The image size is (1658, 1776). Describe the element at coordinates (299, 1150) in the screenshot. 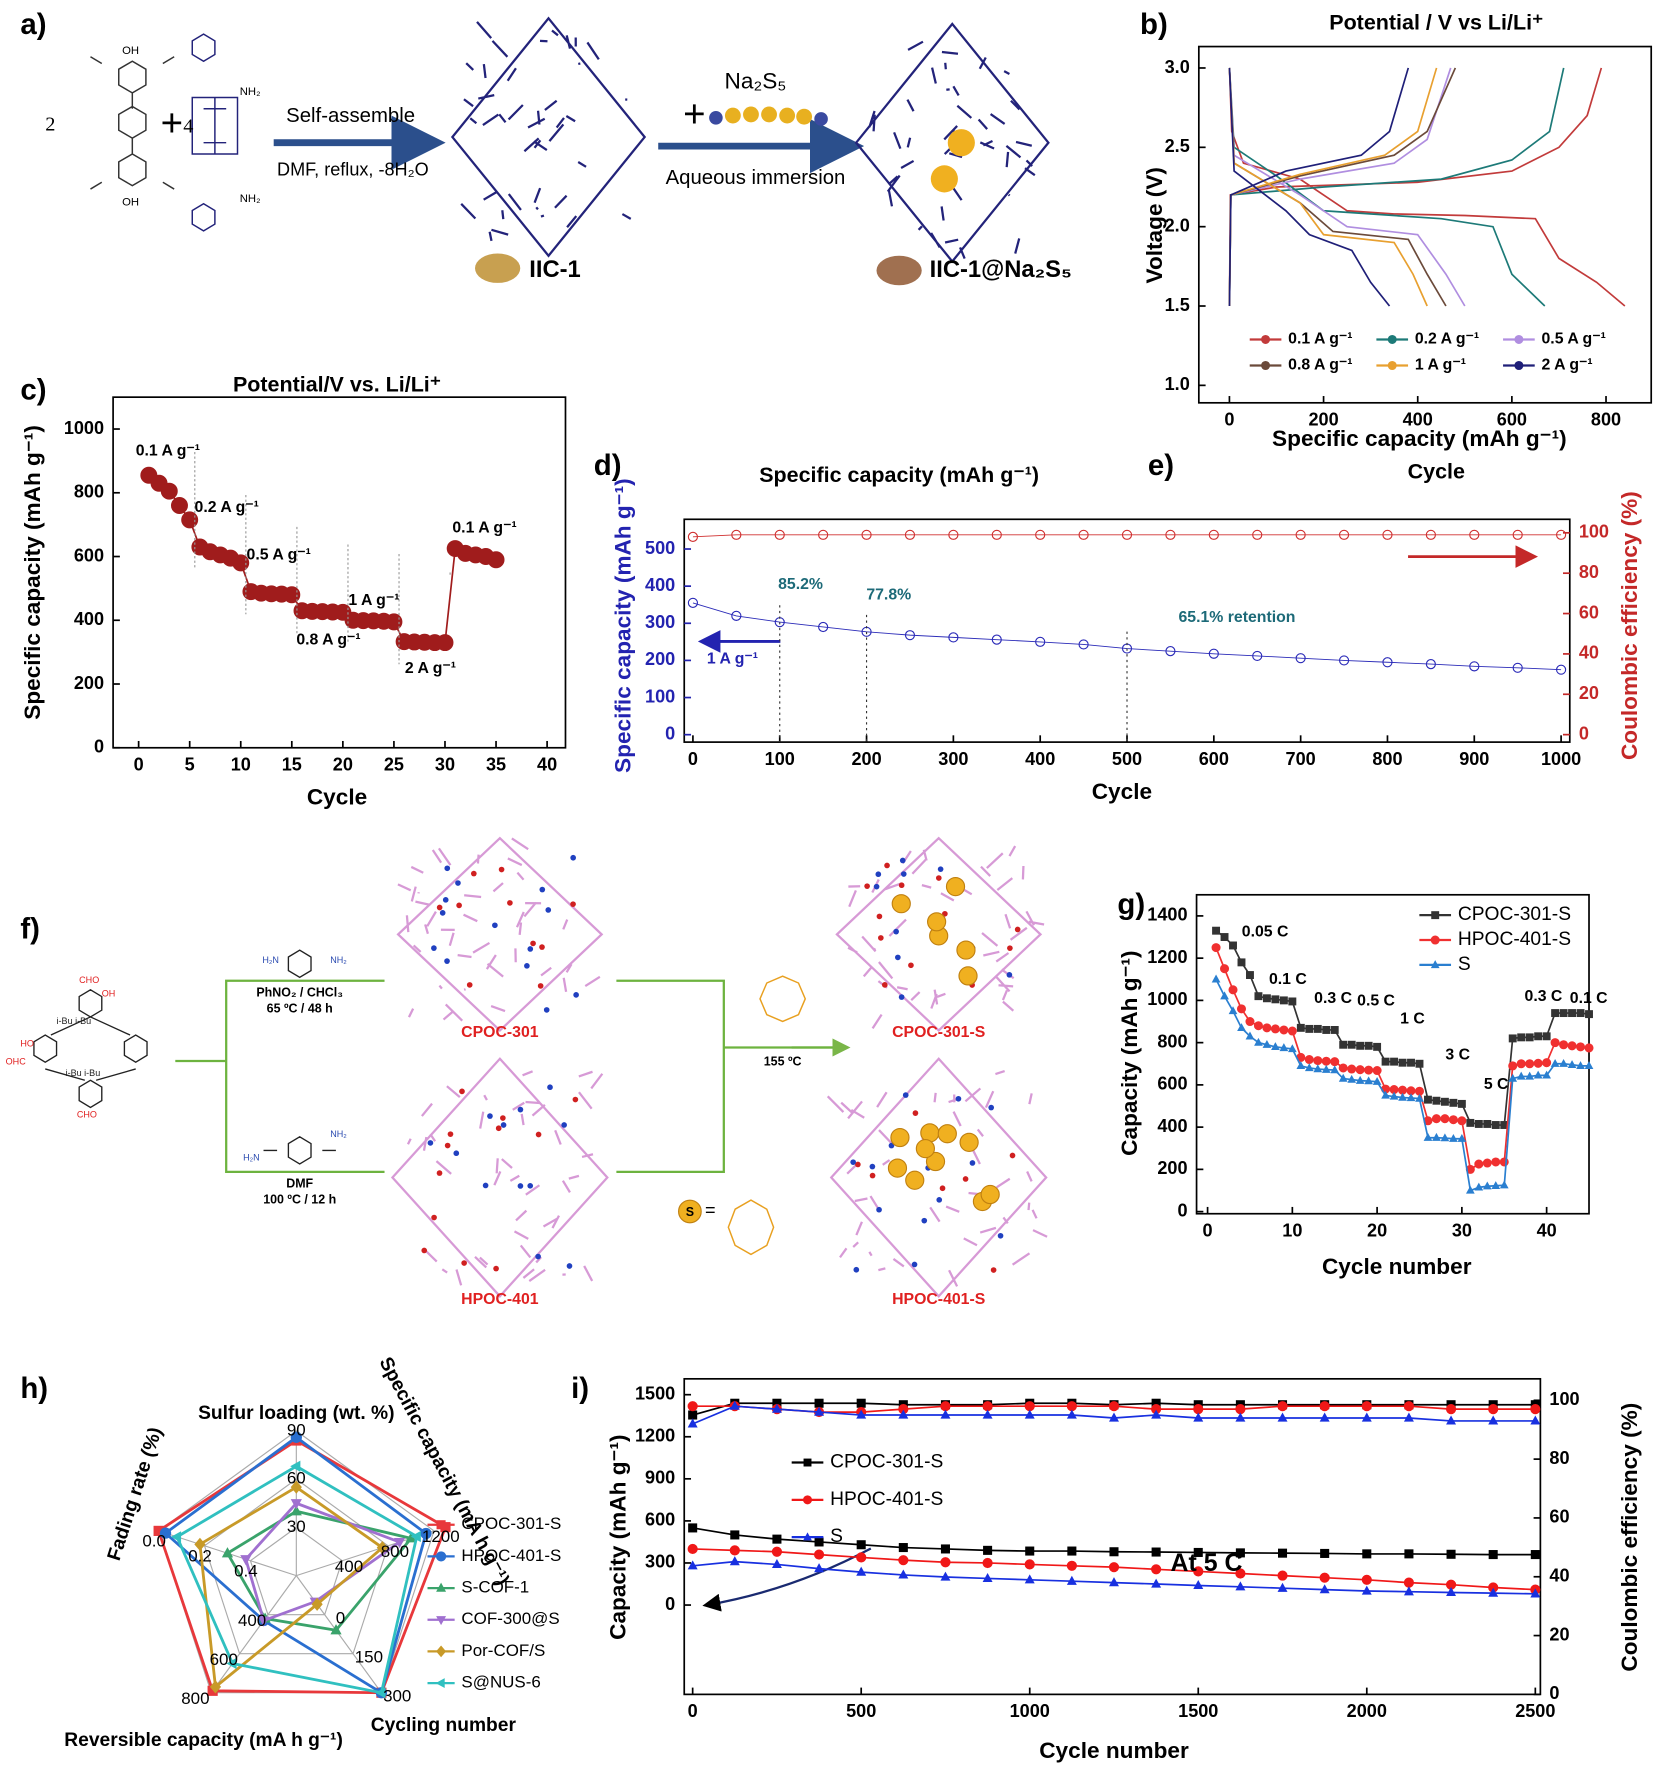

I see `hydrazide-reagent` at that location.